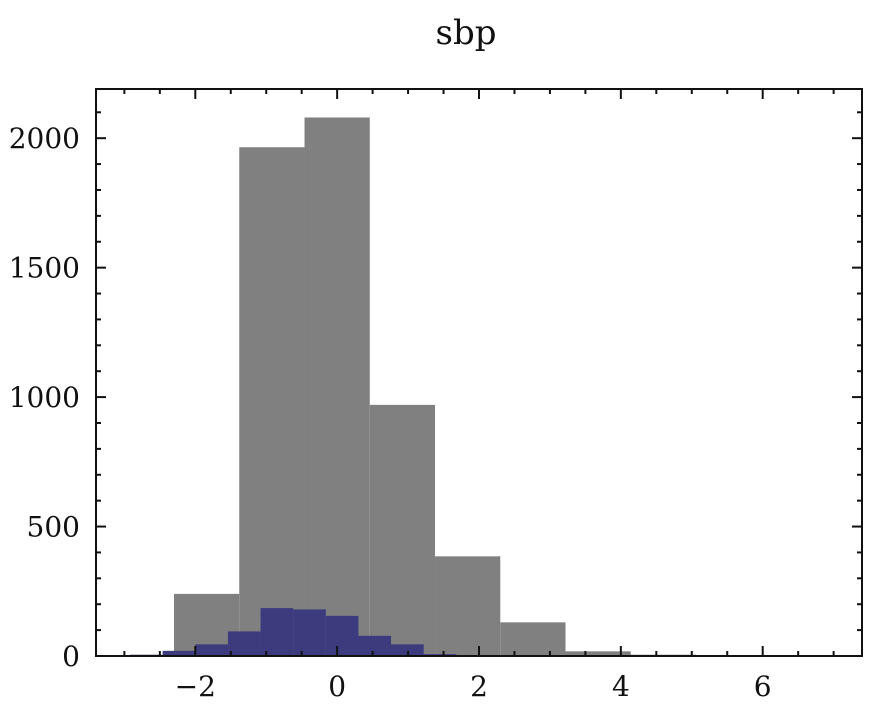  What do you see at coordinates (763, 686) in the screenshot?
I see `x-tick-label-5: 6` at bounding box center [763, 686].